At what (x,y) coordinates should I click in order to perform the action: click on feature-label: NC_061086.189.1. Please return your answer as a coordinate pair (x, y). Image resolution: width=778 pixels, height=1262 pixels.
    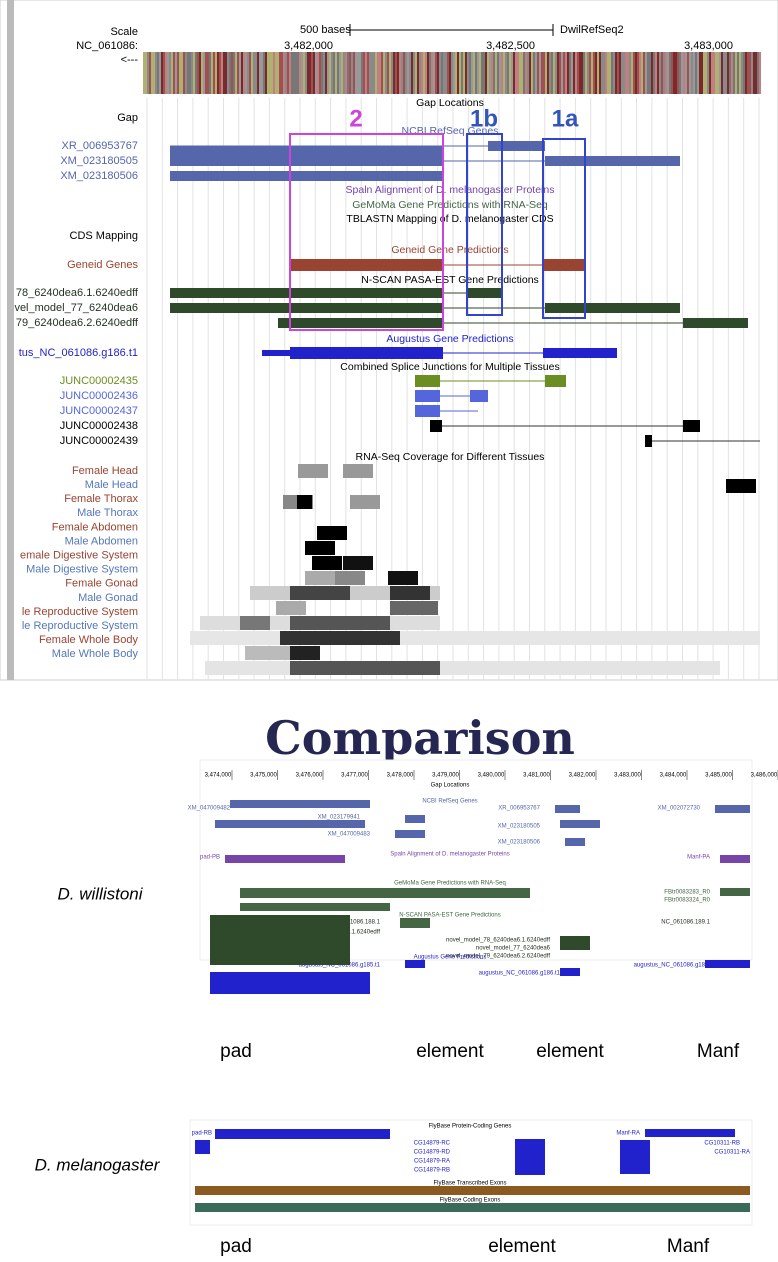
    Looking at the image, I should click on (685, 923).